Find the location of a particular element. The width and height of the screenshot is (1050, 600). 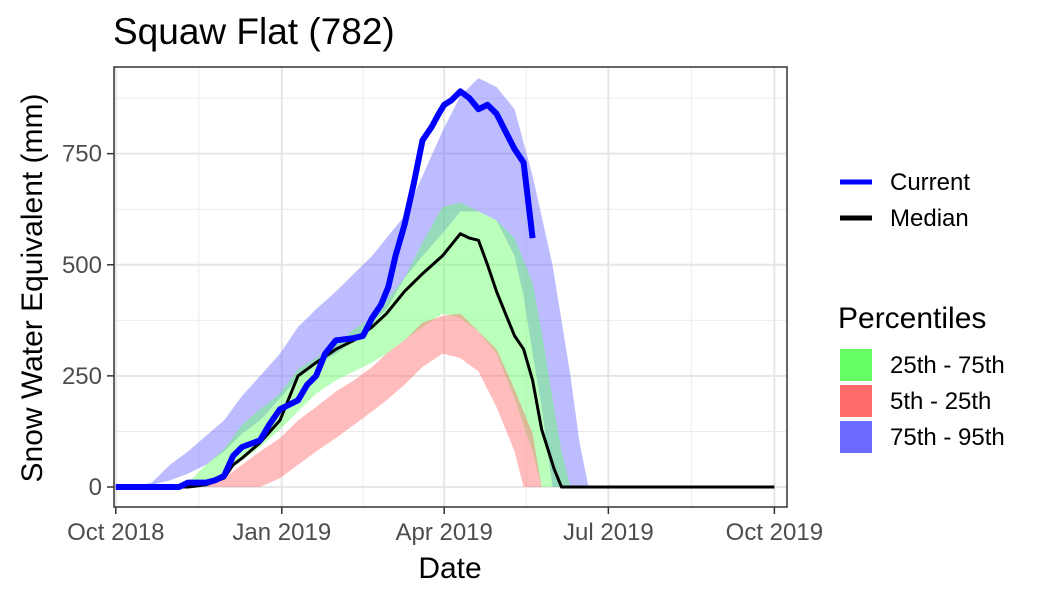

legend-label-median: Median is located at coordinates (929, 218).